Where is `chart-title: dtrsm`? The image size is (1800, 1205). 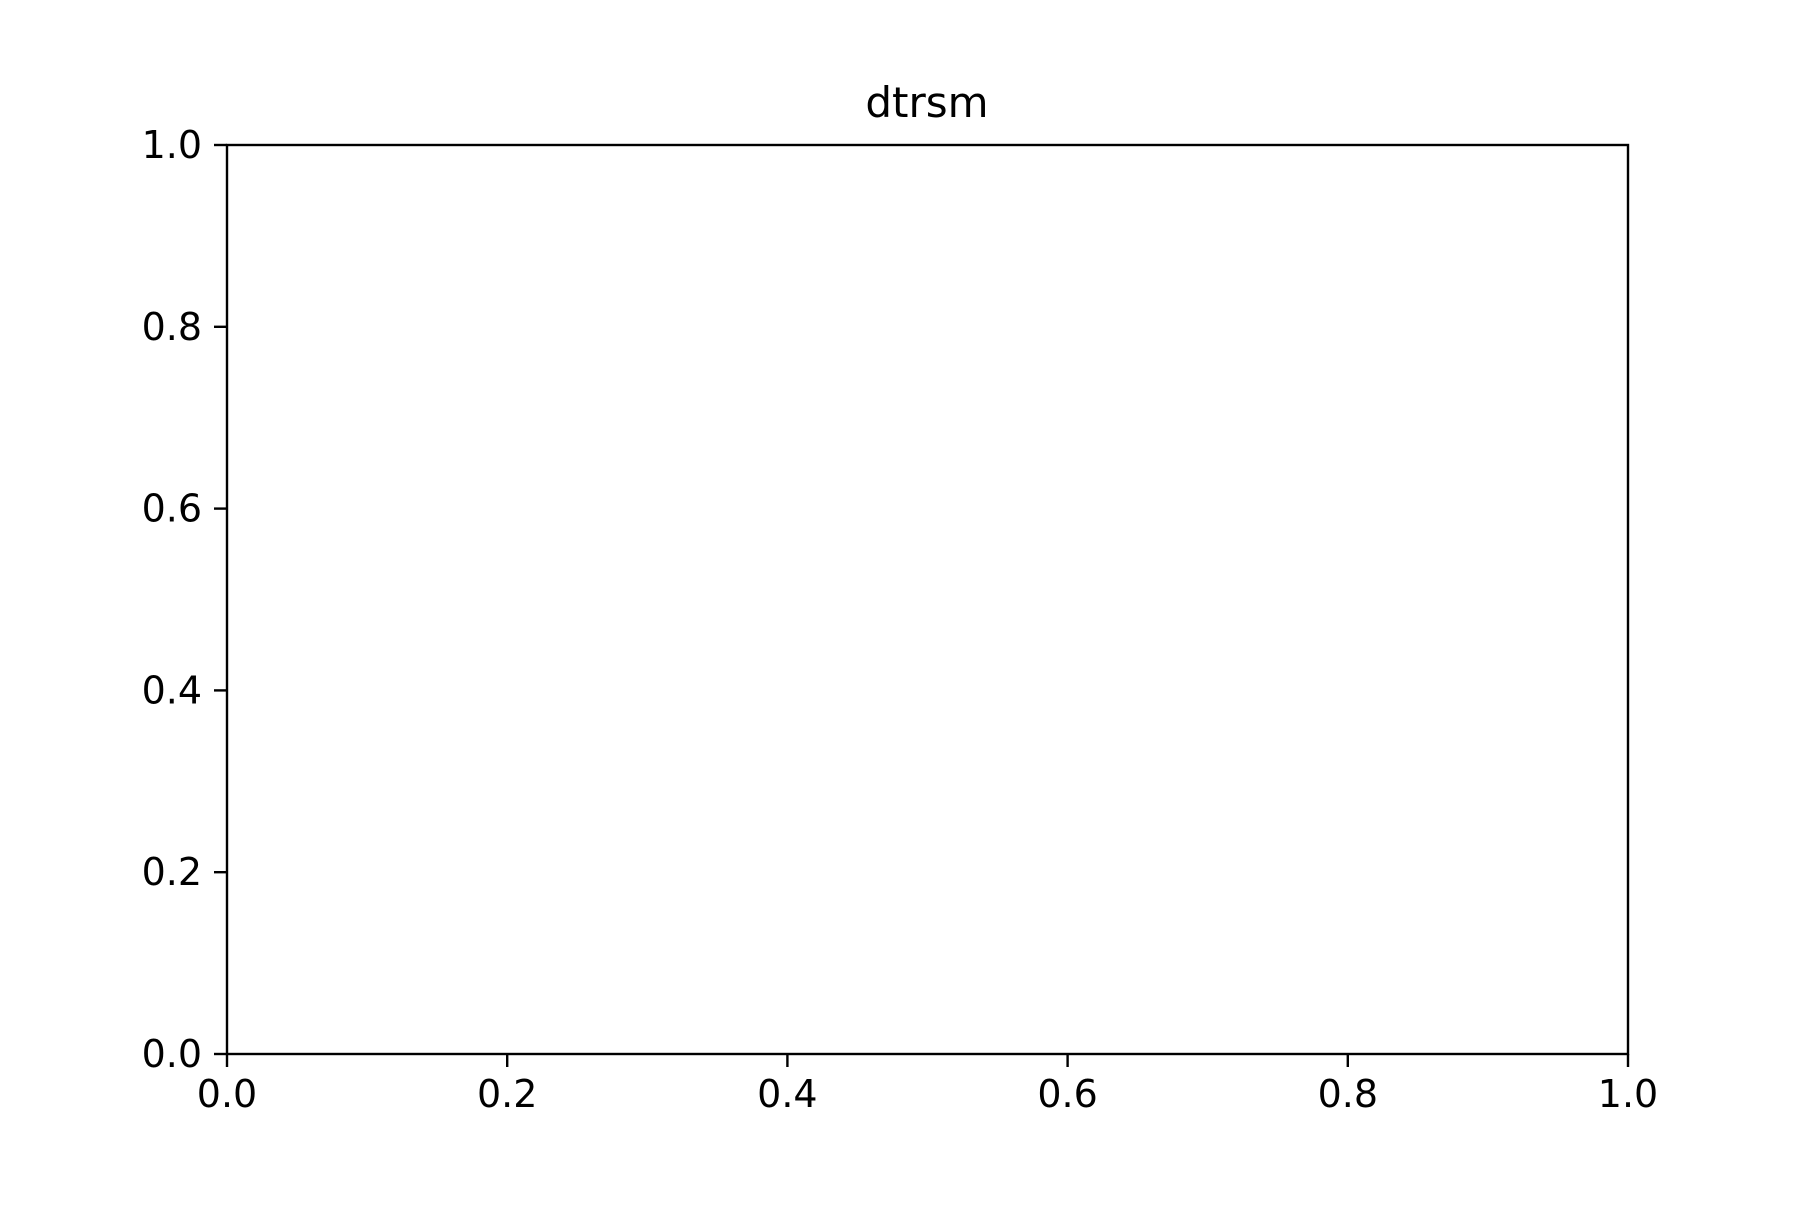
chart-title: dtrsm is located at coordinates (926, 102).